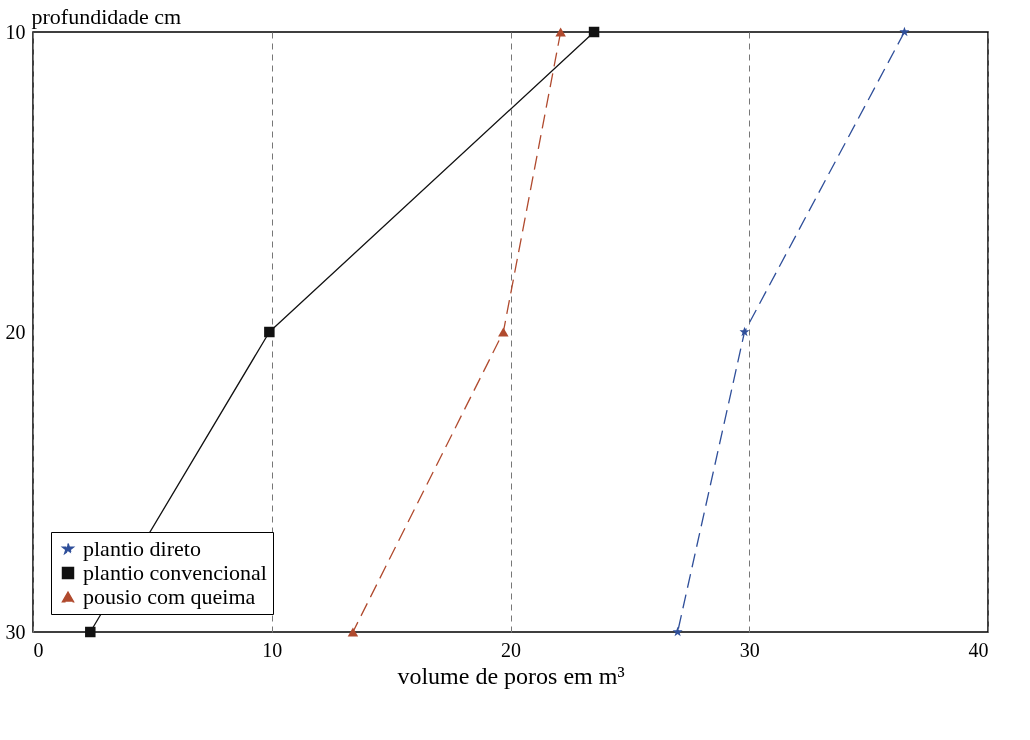 The image size is (1030, 740). What do you see at coordinates (978, 649) in the screenshot?
I see `x-tick-label: 40` at bounding box center [978, 649].